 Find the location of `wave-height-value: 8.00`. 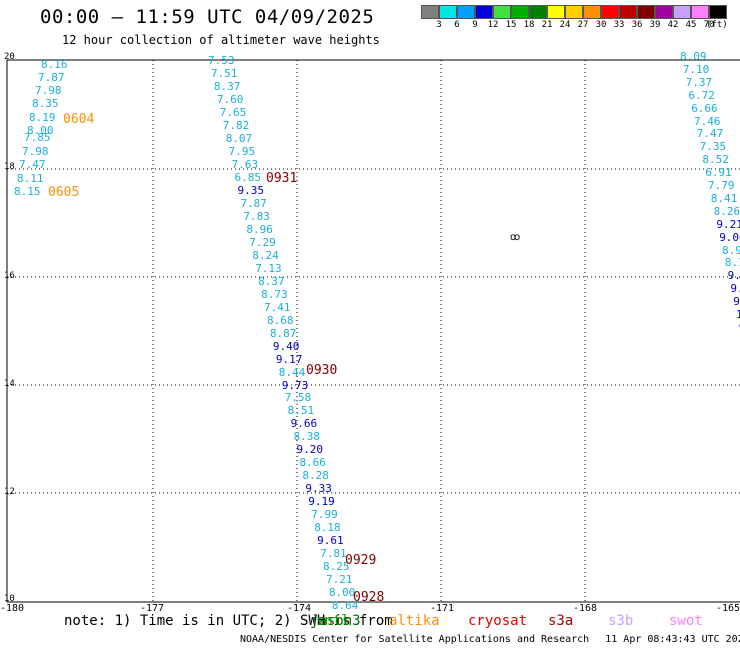

wave-height-value: 8.00 is located at coordinates (40, 130).